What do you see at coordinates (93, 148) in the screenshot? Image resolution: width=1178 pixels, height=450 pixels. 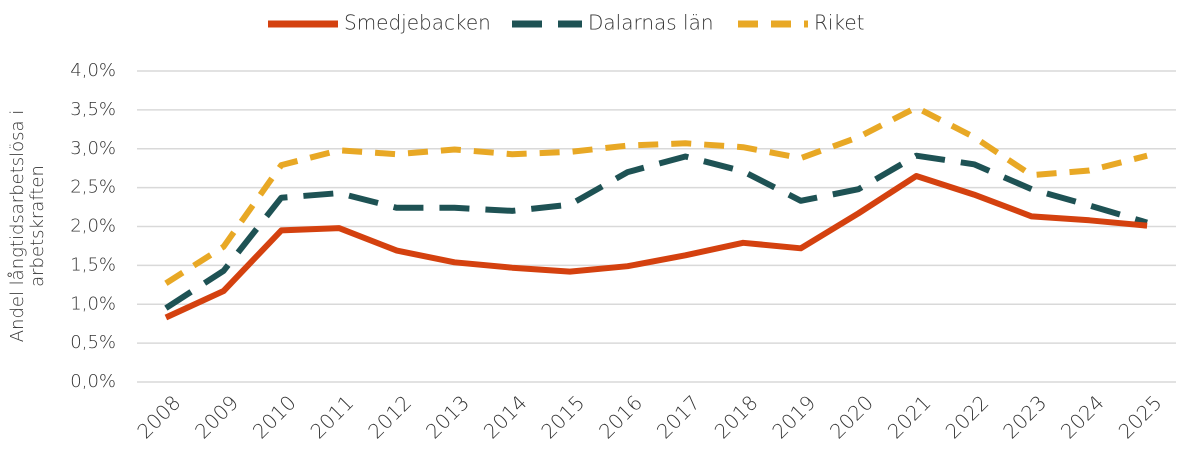 I see `y-tick-label: 3,0%` at bounding box center [93, 148].